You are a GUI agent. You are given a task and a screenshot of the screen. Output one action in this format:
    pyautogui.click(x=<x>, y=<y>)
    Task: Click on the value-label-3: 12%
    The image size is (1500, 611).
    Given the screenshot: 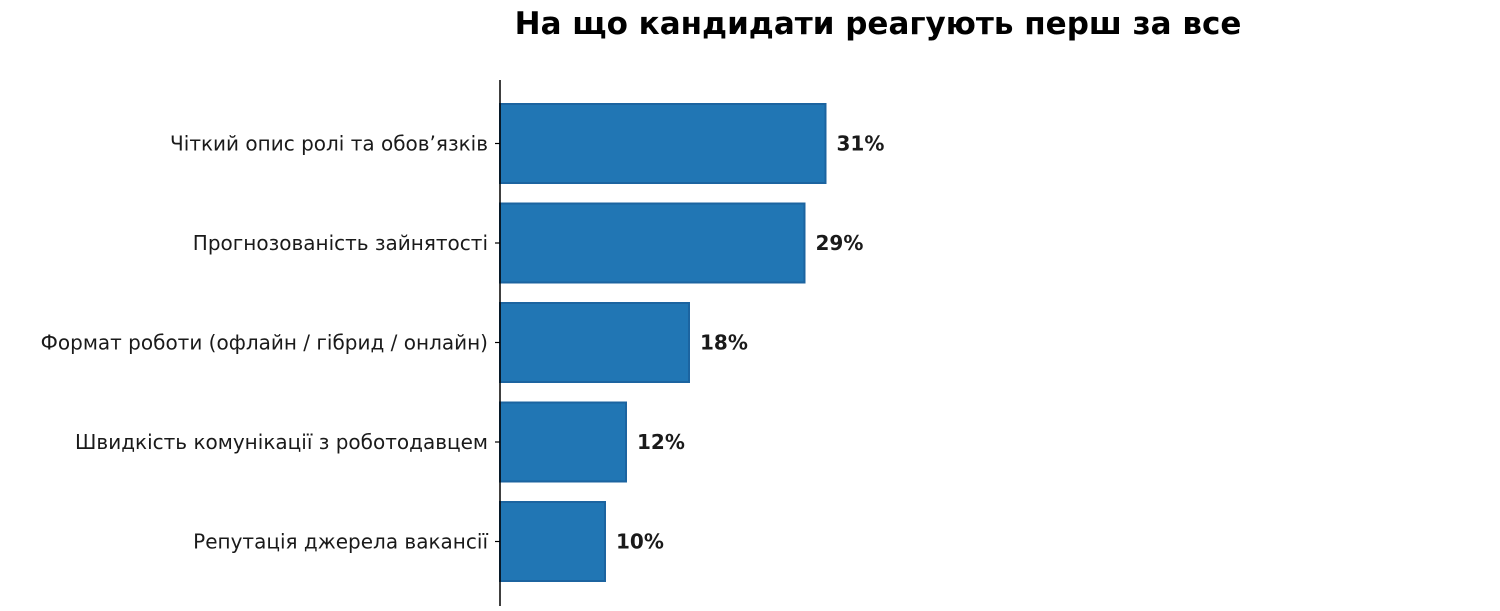 What is the action you would take?
    pyautogui.click(x=661, y=442)
    